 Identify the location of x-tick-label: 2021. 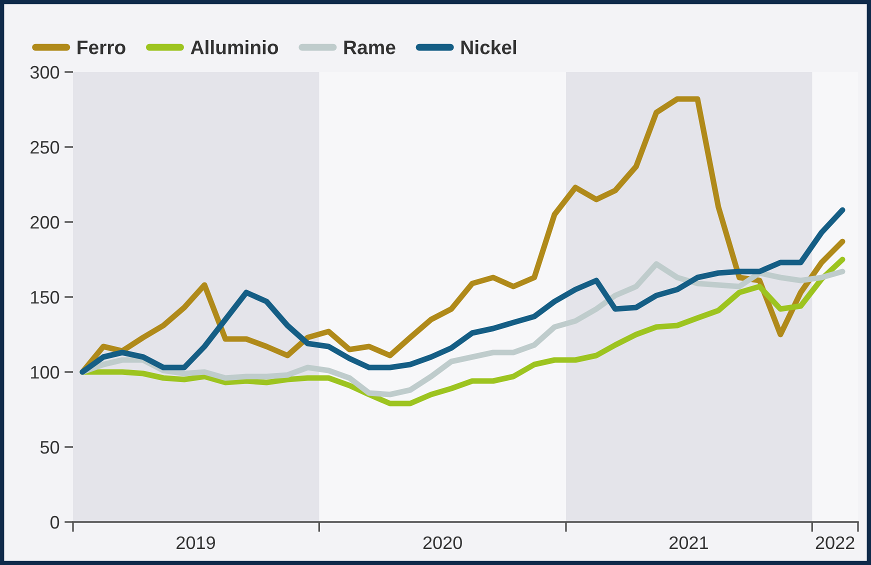
(689, 543).